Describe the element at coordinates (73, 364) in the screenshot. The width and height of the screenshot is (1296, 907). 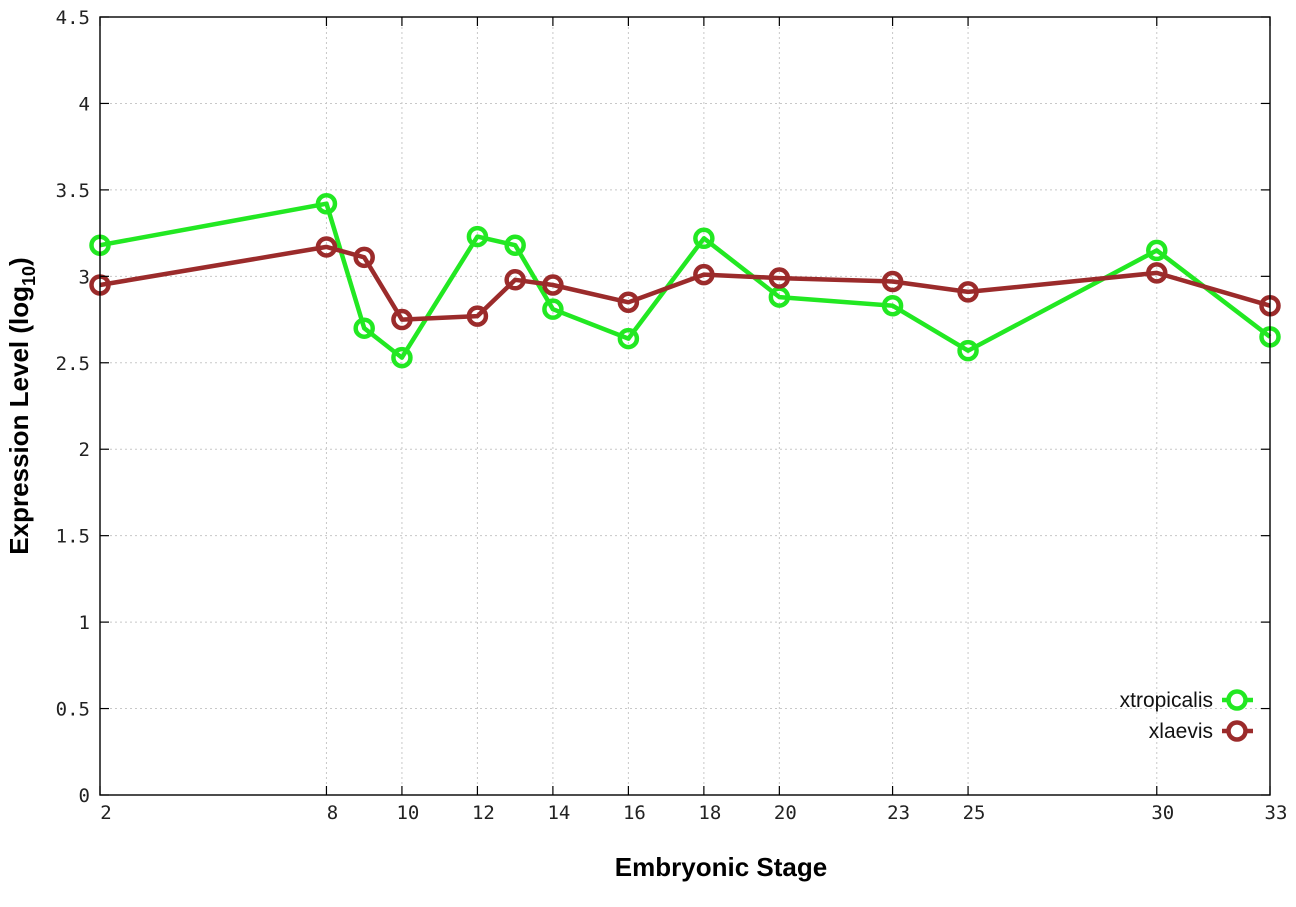
I see `y-tick-label: 2.5` at that location.